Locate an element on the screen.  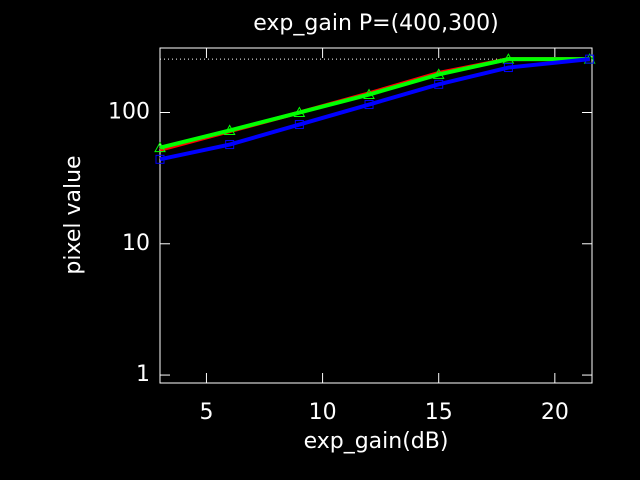
x-tick-label: 20 is located at coordinates (555, 412).